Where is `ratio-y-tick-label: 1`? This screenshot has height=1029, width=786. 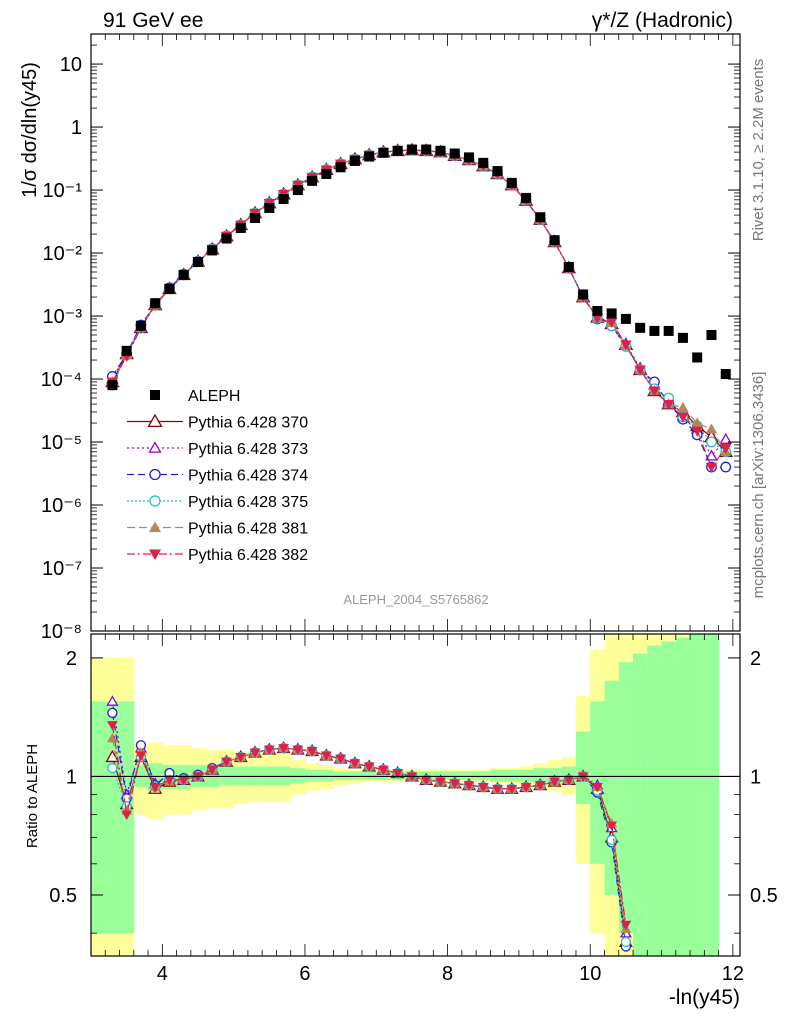 ratio-y-tick-label: 1 is located at coordinates (71, 777).